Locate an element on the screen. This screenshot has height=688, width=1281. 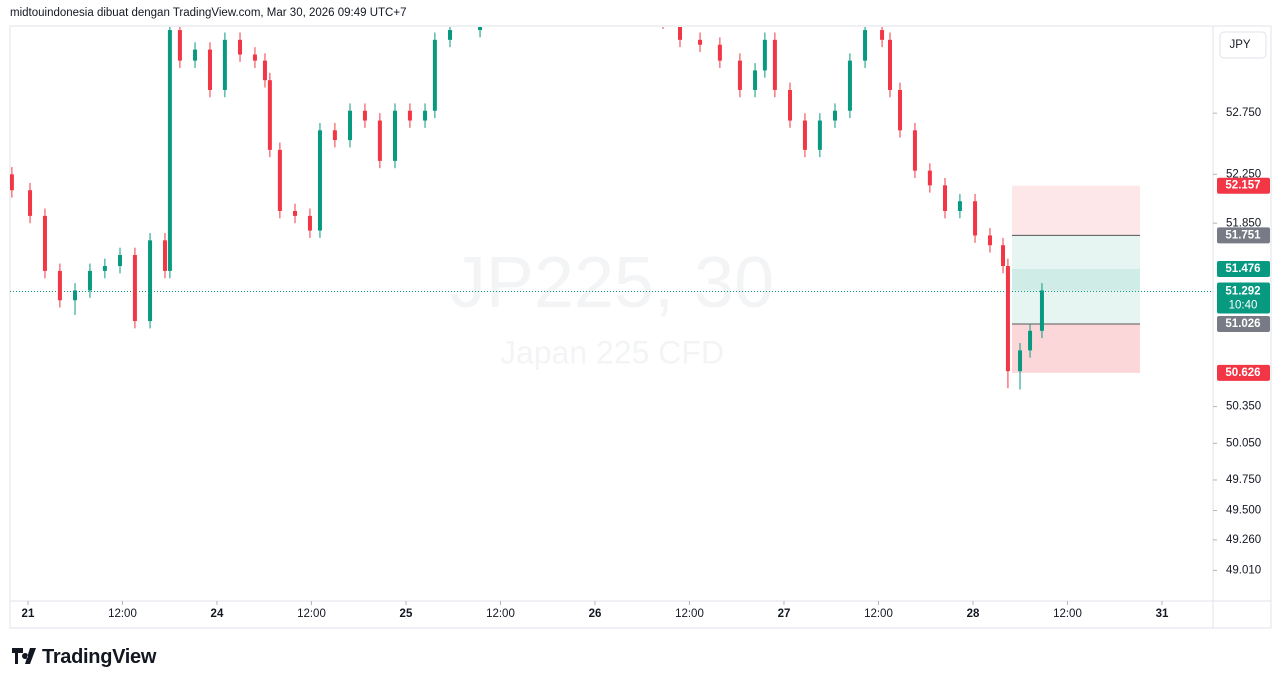
x-tick-label: 24 is located at coordinates (217, 614).